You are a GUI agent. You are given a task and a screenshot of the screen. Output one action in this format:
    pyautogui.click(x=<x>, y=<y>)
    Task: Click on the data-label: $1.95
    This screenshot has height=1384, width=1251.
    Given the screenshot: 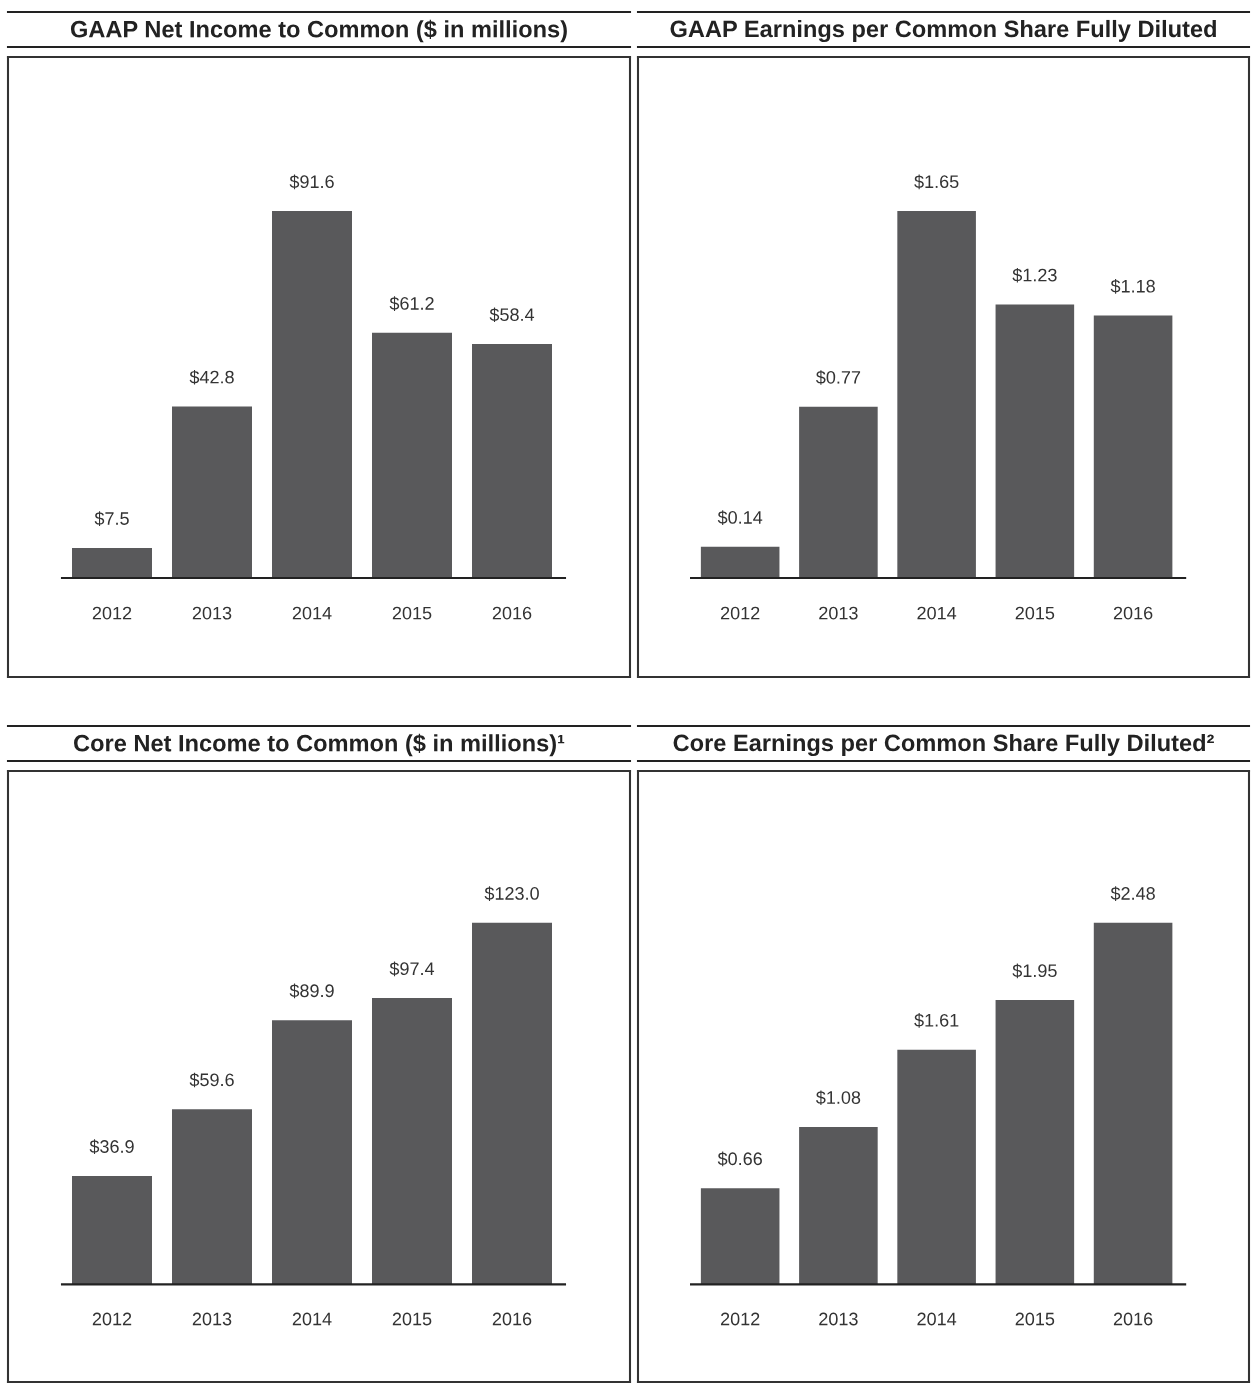 What is the action you would take?
    pyautogui.click(x=1034, y=971)
    